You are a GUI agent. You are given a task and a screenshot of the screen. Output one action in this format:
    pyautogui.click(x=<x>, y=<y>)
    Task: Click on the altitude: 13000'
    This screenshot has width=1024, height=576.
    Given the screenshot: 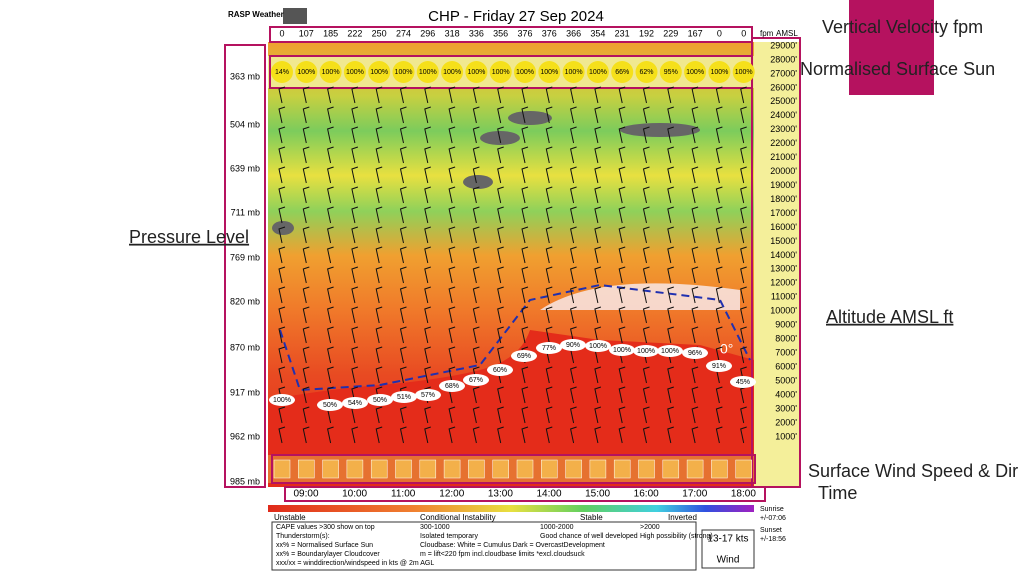 What is the action you would take?
    pyautogui.click(x=783, y=269)
    